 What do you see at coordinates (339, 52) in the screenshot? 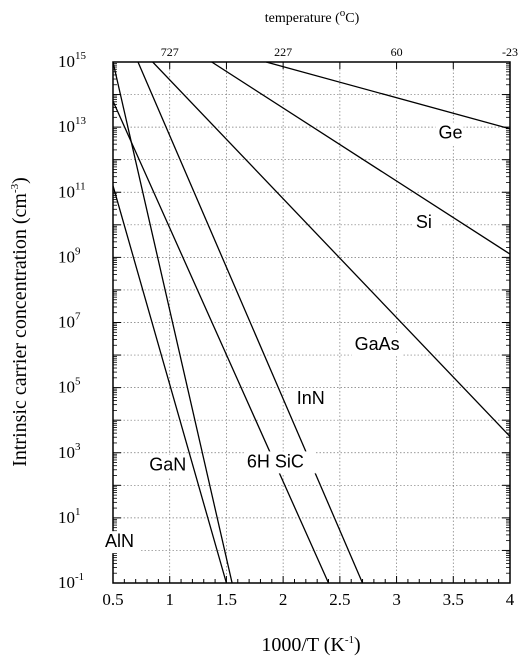
I see `top-tick-labels: 727 227 60 -23` at bounding box center [339, 52].